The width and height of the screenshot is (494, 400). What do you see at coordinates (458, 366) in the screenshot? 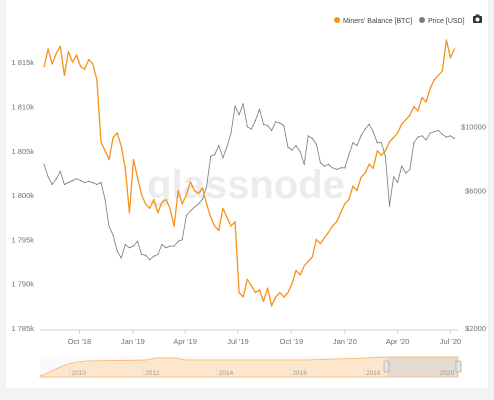
I see `navigator-handle-right` at bounding box center [458, 366].